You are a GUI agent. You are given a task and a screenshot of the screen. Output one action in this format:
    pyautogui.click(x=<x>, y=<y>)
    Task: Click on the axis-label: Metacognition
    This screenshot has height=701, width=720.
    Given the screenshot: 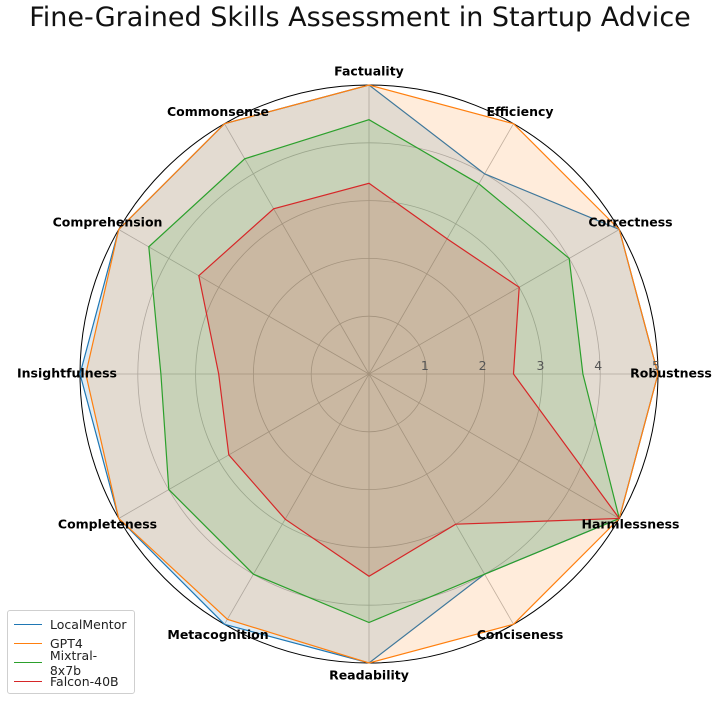 What is the action you would take?
    pyautogui.click(x=217, y=634)
    